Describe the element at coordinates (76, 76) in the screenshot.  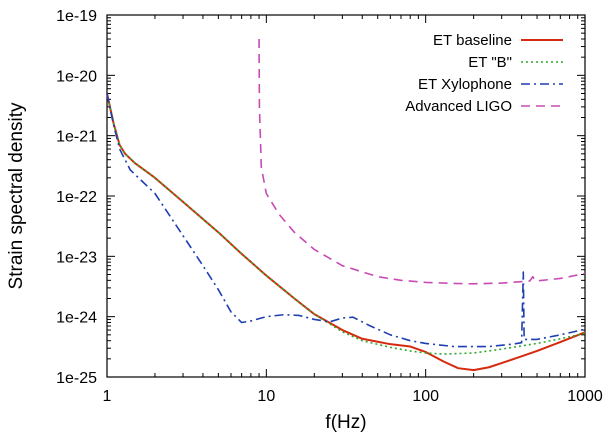
I see `y-tick-label: 1e-20` at that location.